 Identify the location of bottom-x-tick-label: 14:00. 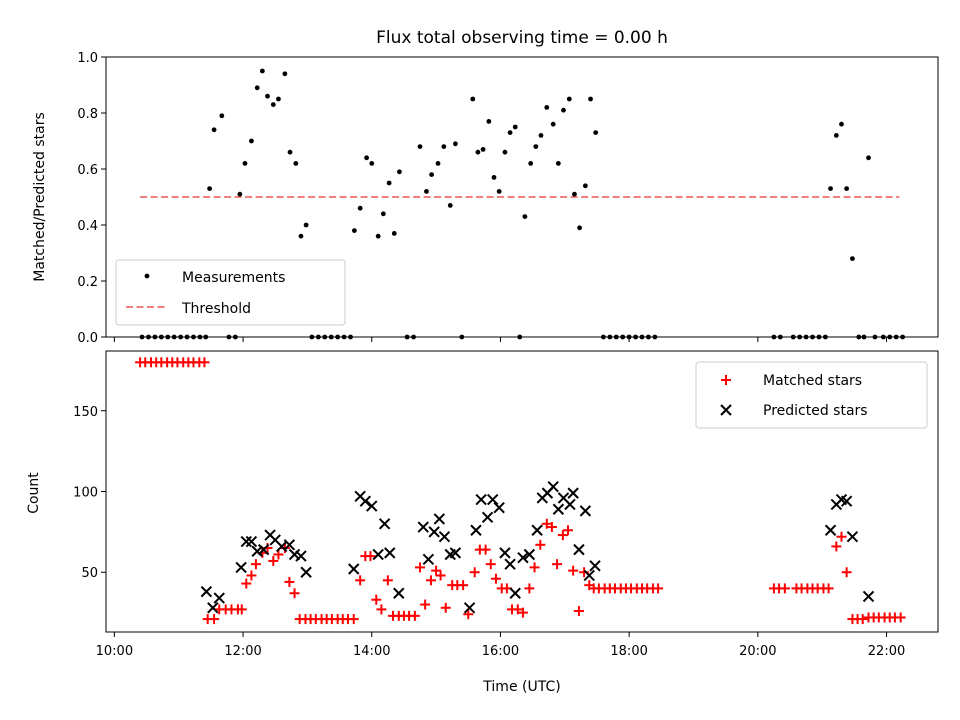
(371, 651).